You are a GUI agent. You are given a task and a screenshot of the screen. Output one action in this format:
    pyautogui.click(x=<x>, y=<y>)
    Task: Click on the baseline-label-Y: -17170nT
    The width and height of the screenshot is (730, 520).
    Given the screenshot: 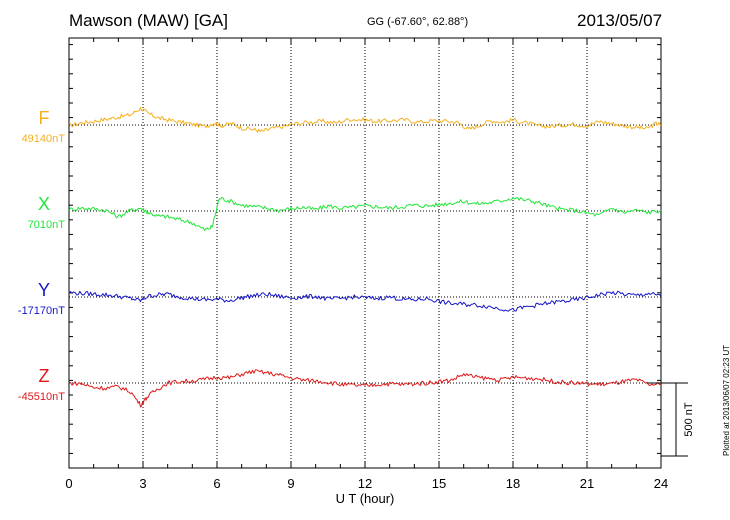 What is the action you would take?
    pyautogui.click(x=41, y=311)
    